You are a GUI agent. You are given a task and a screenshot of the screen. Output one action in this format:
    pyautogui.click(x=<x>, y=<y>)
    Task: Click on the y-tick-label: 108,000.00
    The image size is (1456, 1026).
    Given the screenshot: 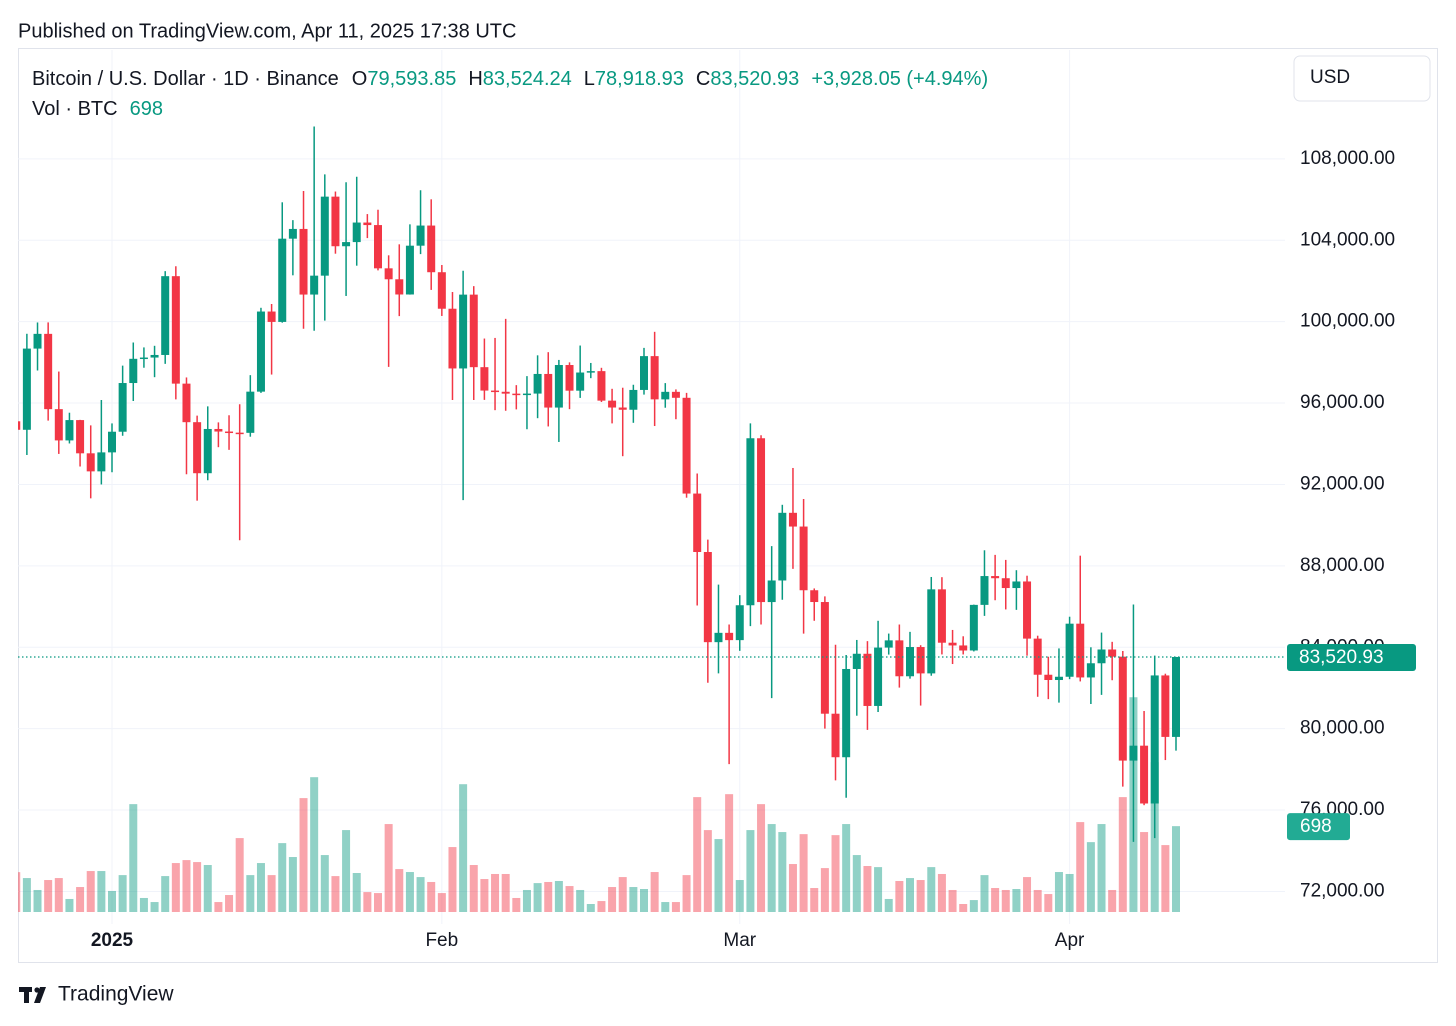 What is the action you would take?
    pyautogui.click(x=1347, y=158)
    